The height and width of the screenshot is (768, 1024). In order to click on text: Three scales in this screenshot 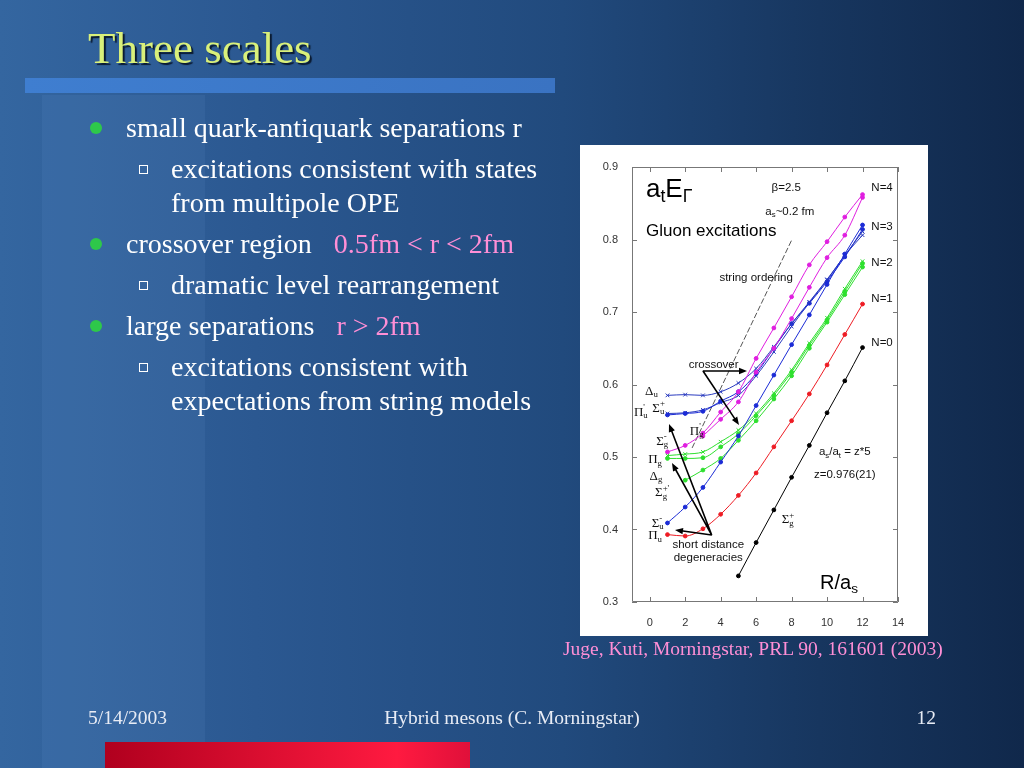, I will do `click(200, 48)`.